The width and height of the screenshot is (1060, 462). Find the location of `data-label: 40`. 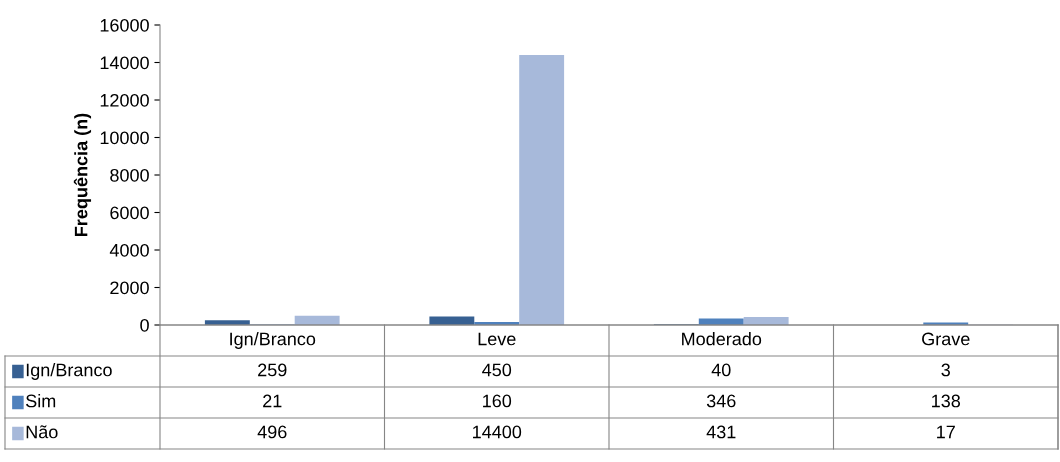

data-label: 40 is located at coordinates (721, 370).